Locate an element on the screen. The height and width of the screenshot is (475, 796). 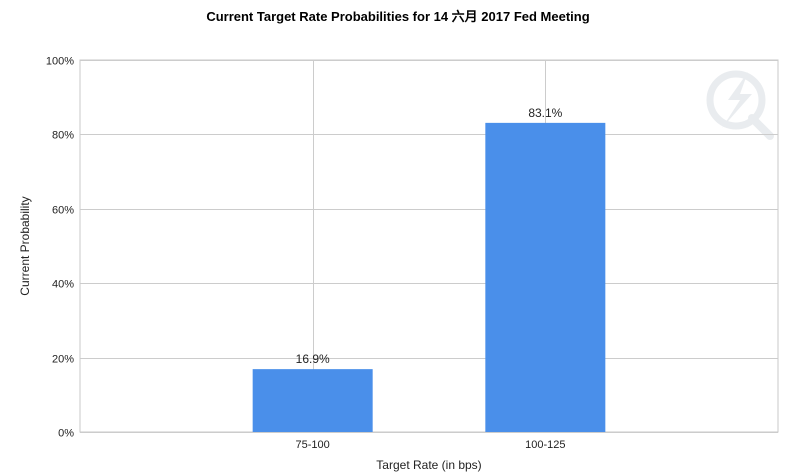
data-label: 16.9% is located at coordinates (313, 359).